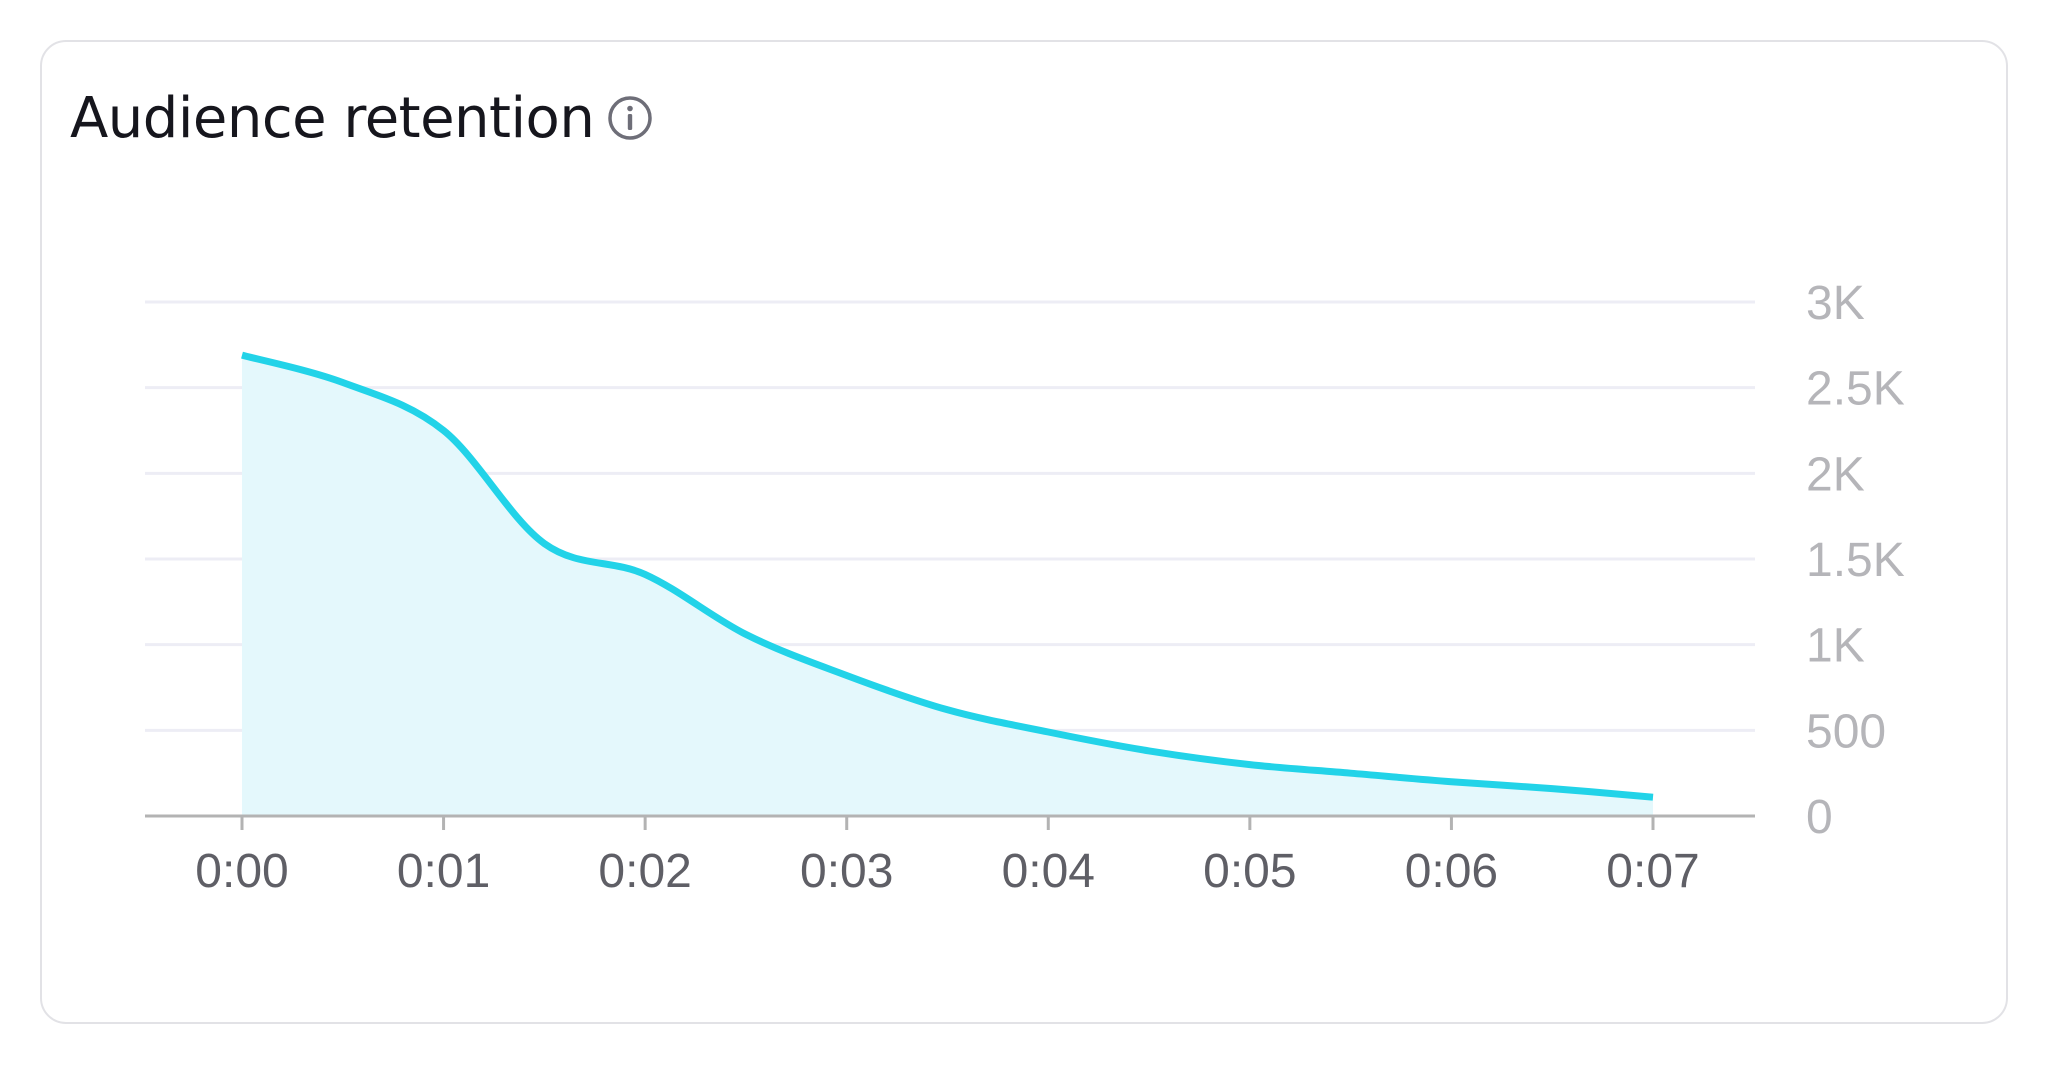 The height and width of the screenshot is (1065, 2048). I want to click on y-tick-label: 2K, so click(1835, 474).